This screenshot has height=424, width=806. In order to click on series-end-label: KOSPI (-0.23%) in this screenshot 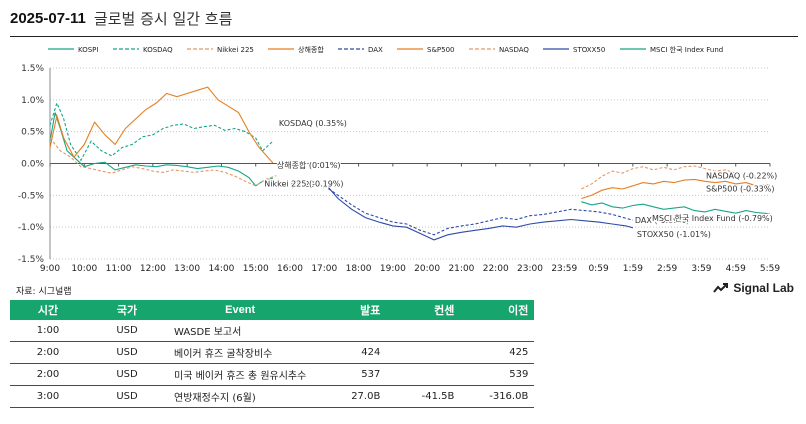, I will do `click(295, 184)`.